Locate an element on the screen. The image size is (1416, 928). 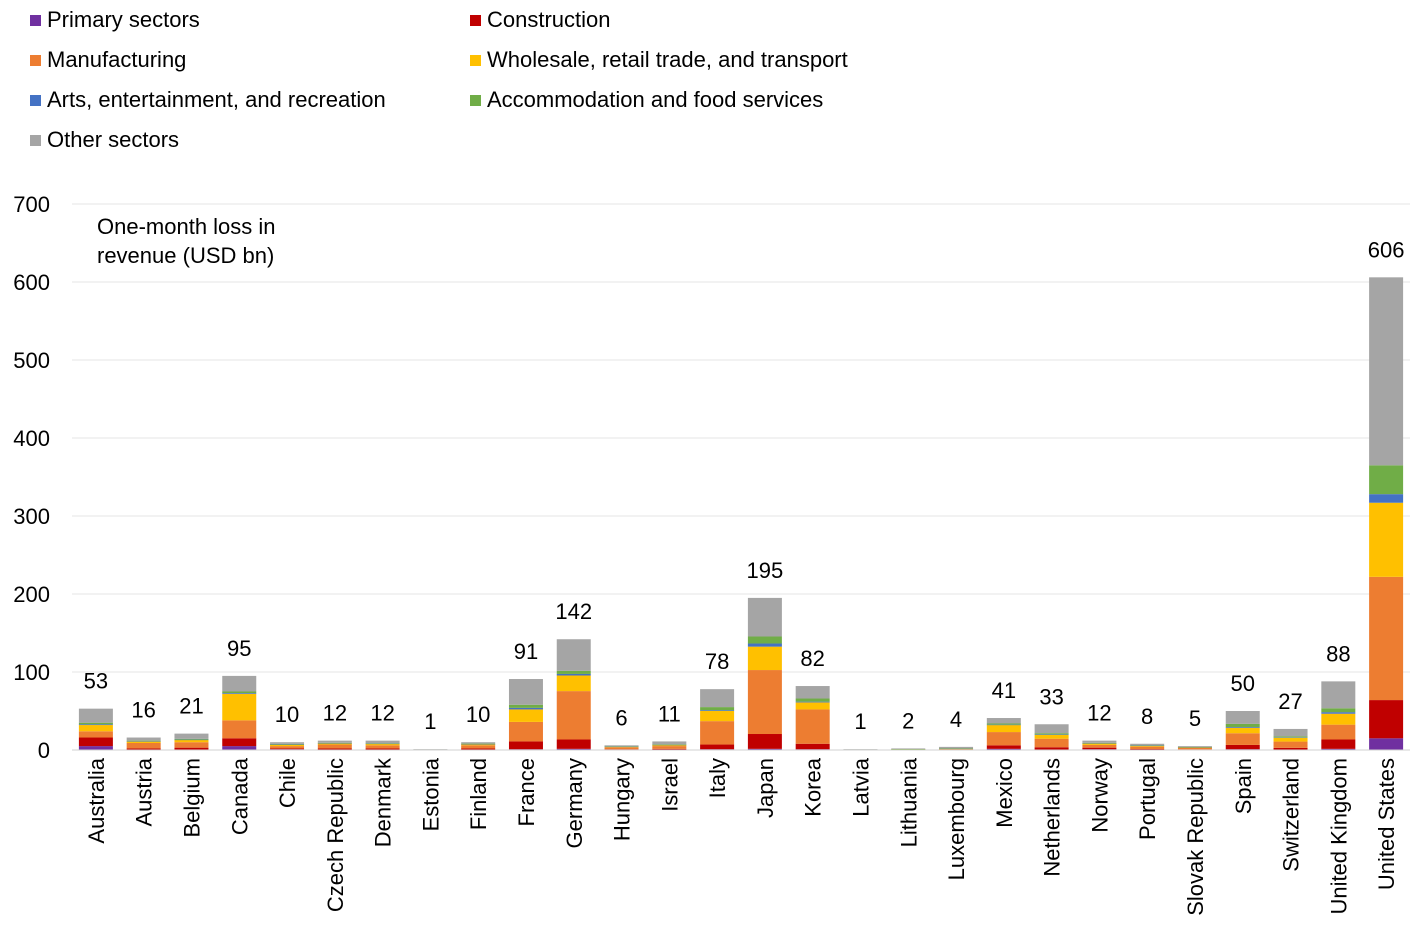
legend-item-accommodation-and-food-services: Accommodation and food services is located at coordinates (646, 100).